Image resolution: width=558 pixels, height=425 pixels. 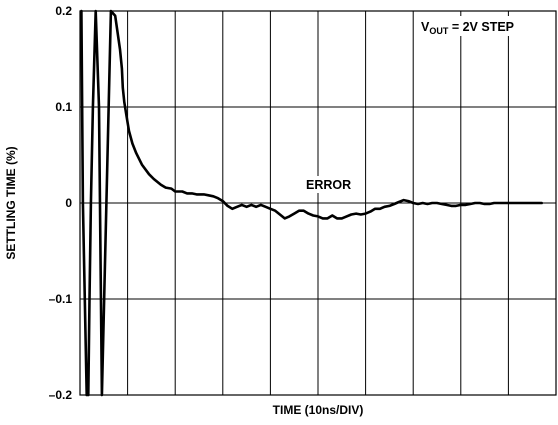 I want to click on y-tick-label: 0.1, so click(x=63, y=107).